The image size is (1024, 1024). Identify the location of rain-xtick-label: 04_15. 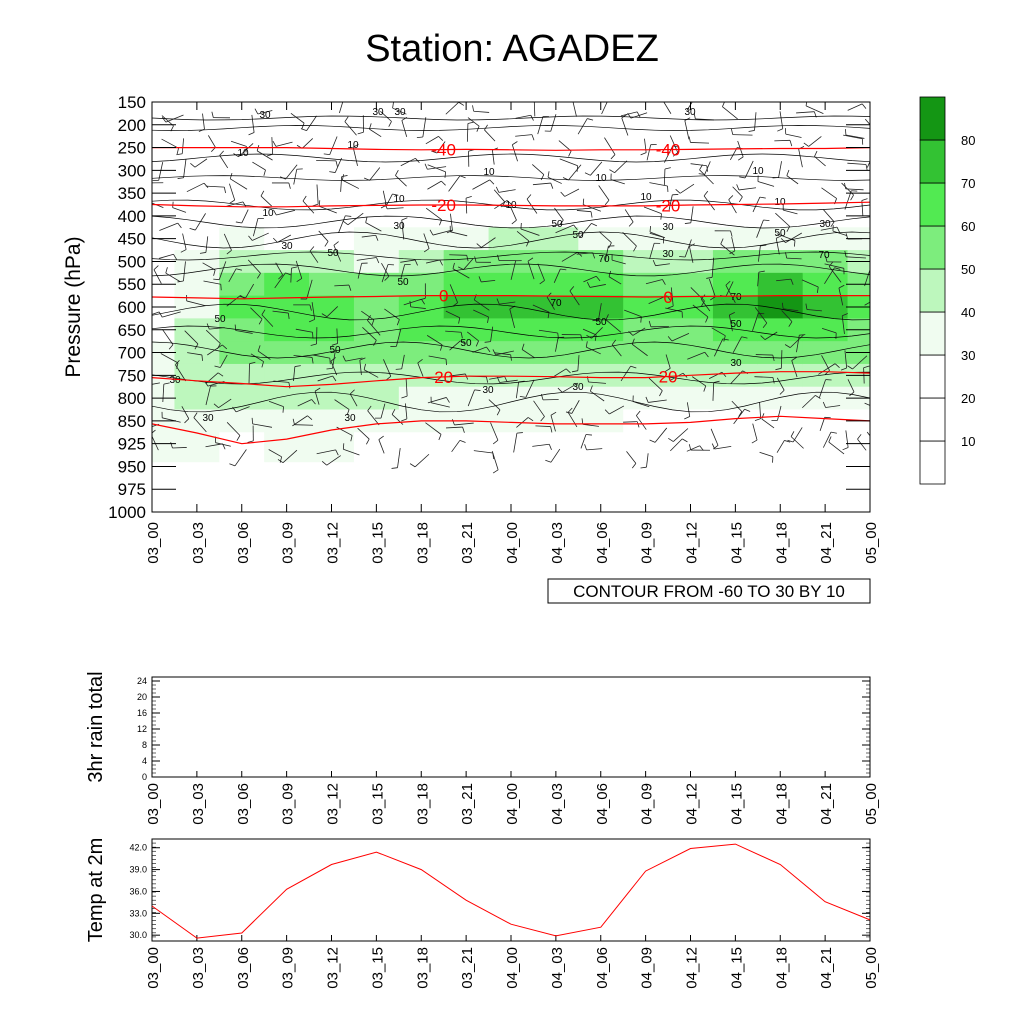
(736, 804).